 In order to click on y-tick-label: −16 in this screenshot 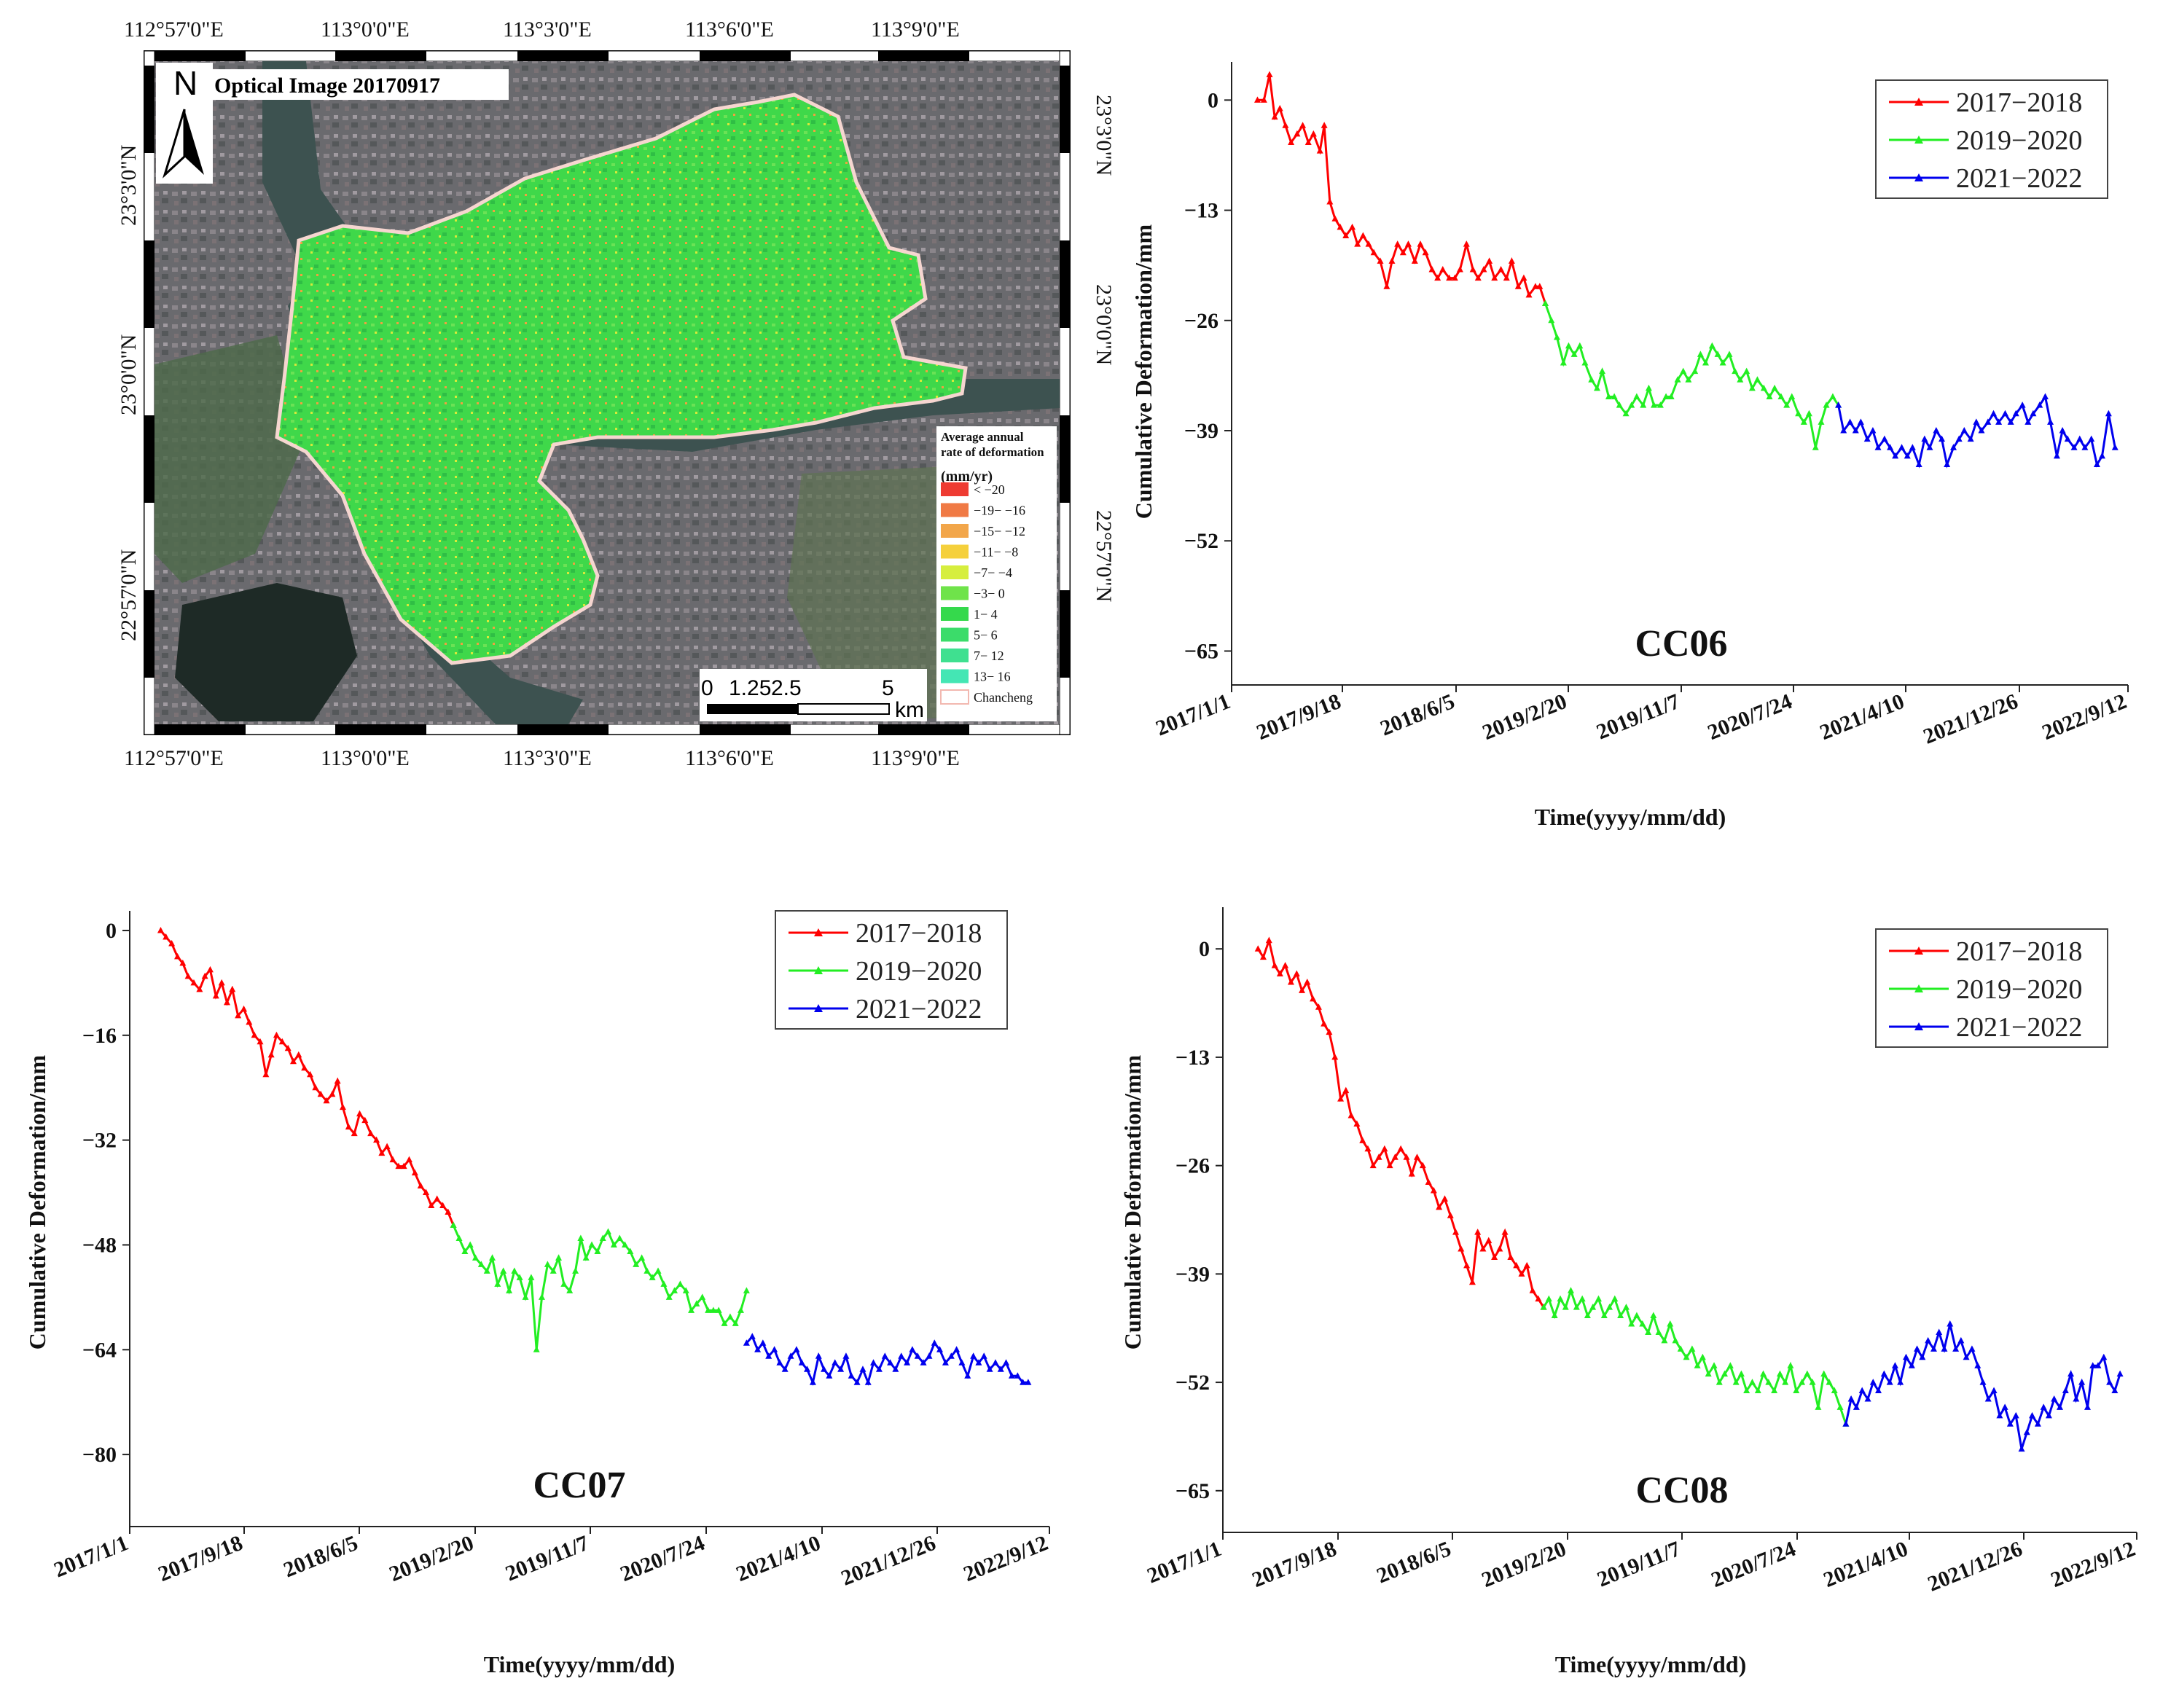, I will do `click(100, 1036)`.